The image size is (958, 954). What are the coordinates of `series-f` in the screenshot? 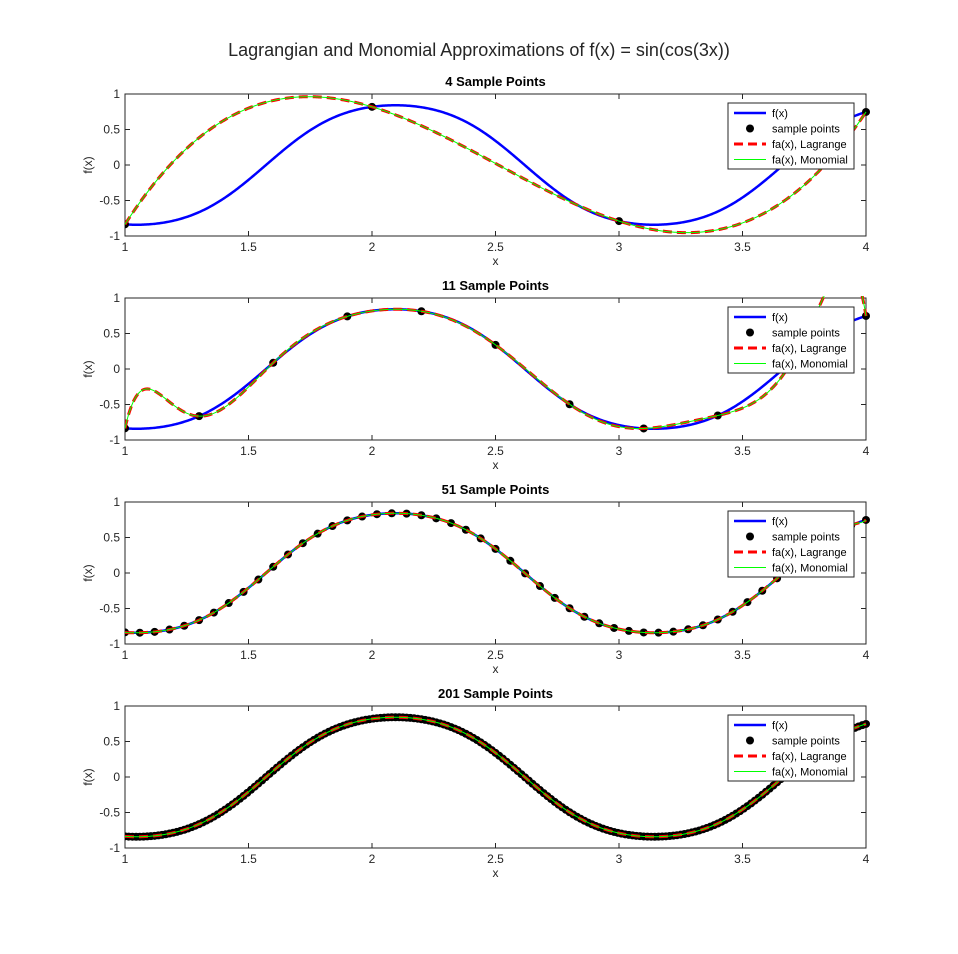 It's located at (496, 165).